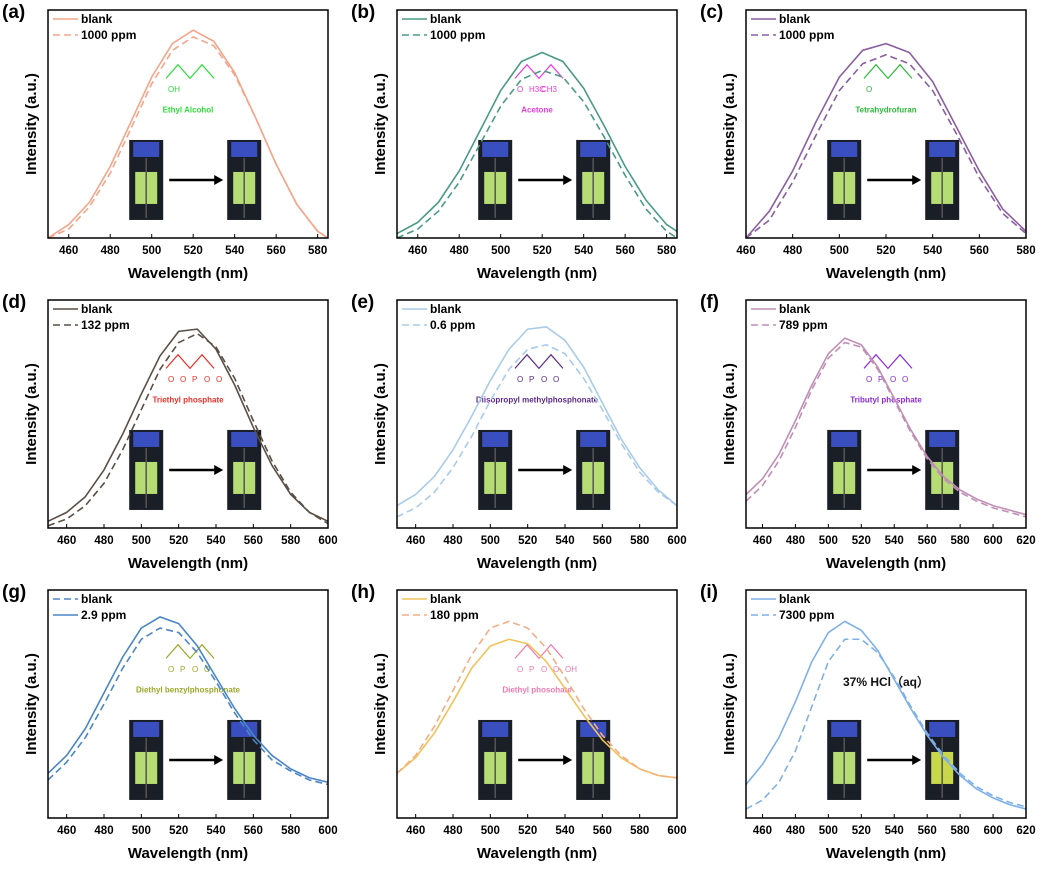  What do you see at coordinates (188, 400) in the screenshot?
I see `compound-label: Triethyl phosphate` at bounding box center [188, 400].